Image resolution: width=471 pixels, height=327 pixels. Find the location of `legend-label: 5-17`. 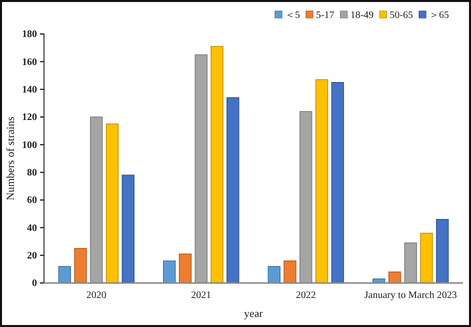

legend-label: 5-17 is located at coordinates (325, 15).